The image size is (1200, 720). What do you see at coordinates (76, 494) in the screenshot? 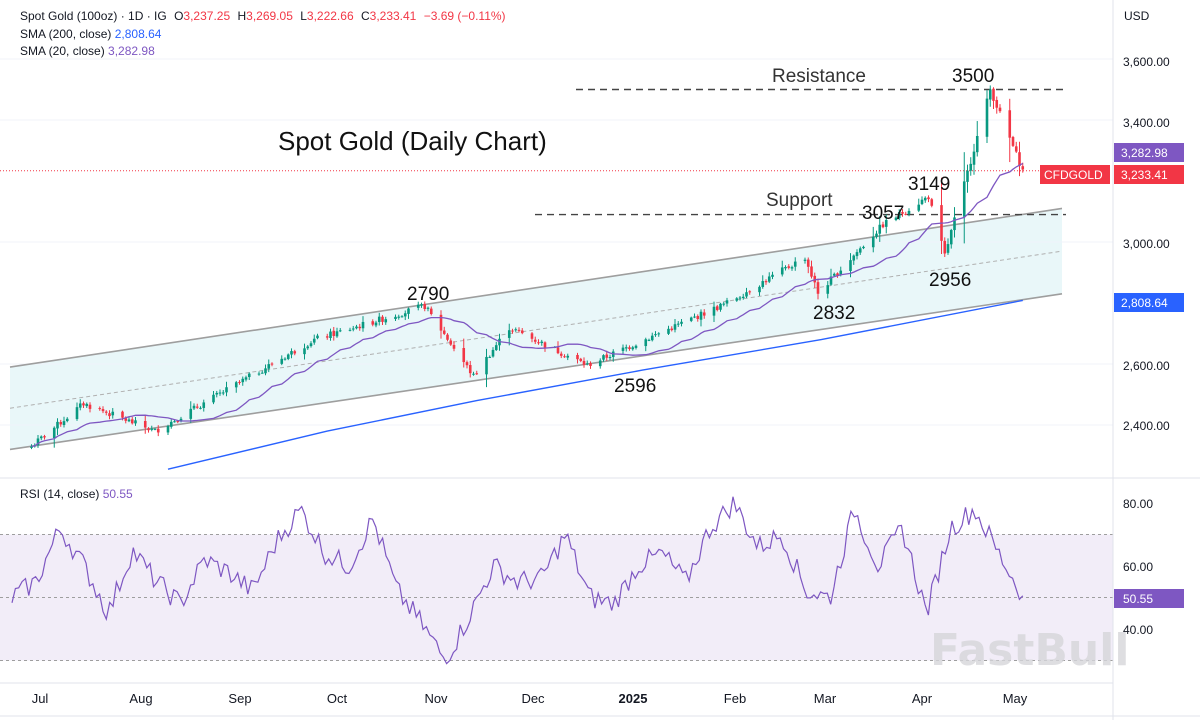
I see `rsi-legend: RSI (14, close) 50.55` at bounding box center [76, 494].